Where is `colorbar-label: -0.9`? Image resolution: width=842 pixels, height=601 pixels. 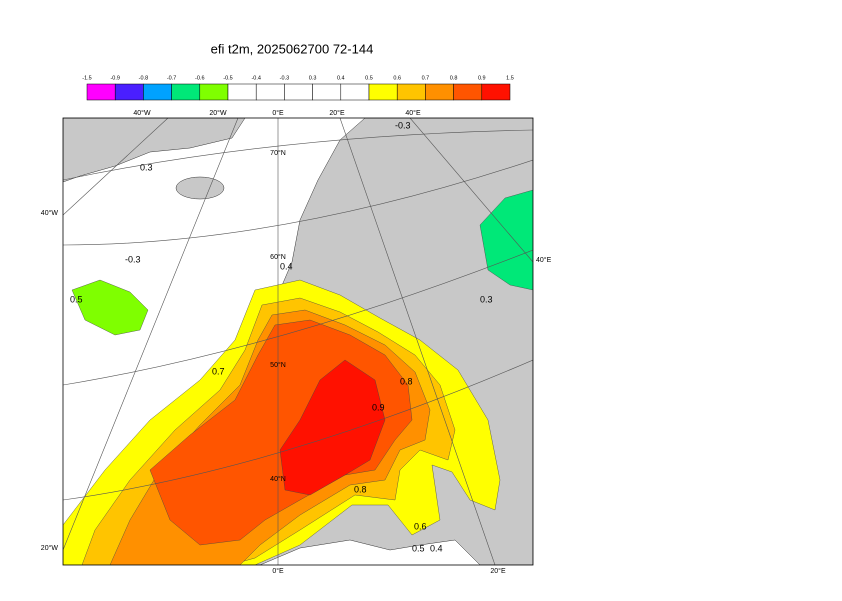 colorbar-label: -0.9 is located at coordinates (114, 78).